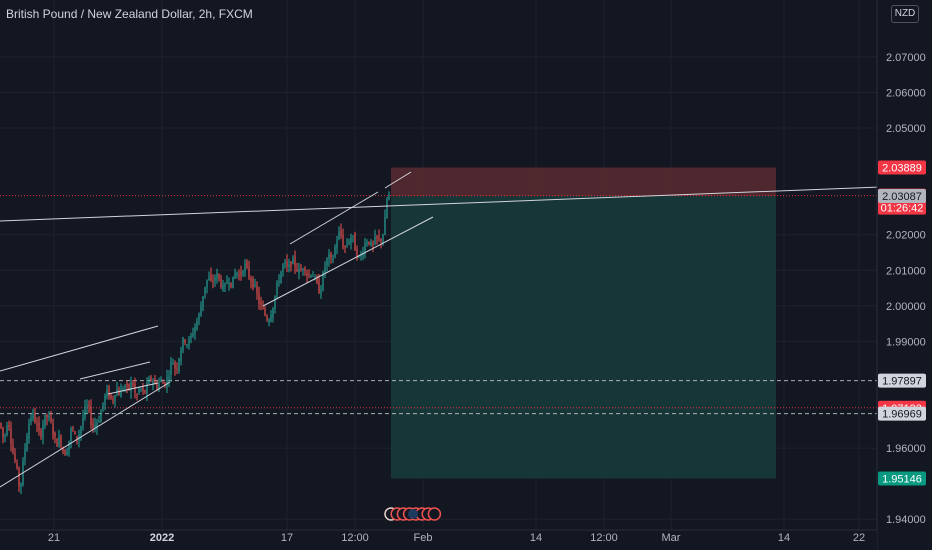 The width and height of the screenshot is (932, 550). I want to click on flag-icon, so click(413, 514).